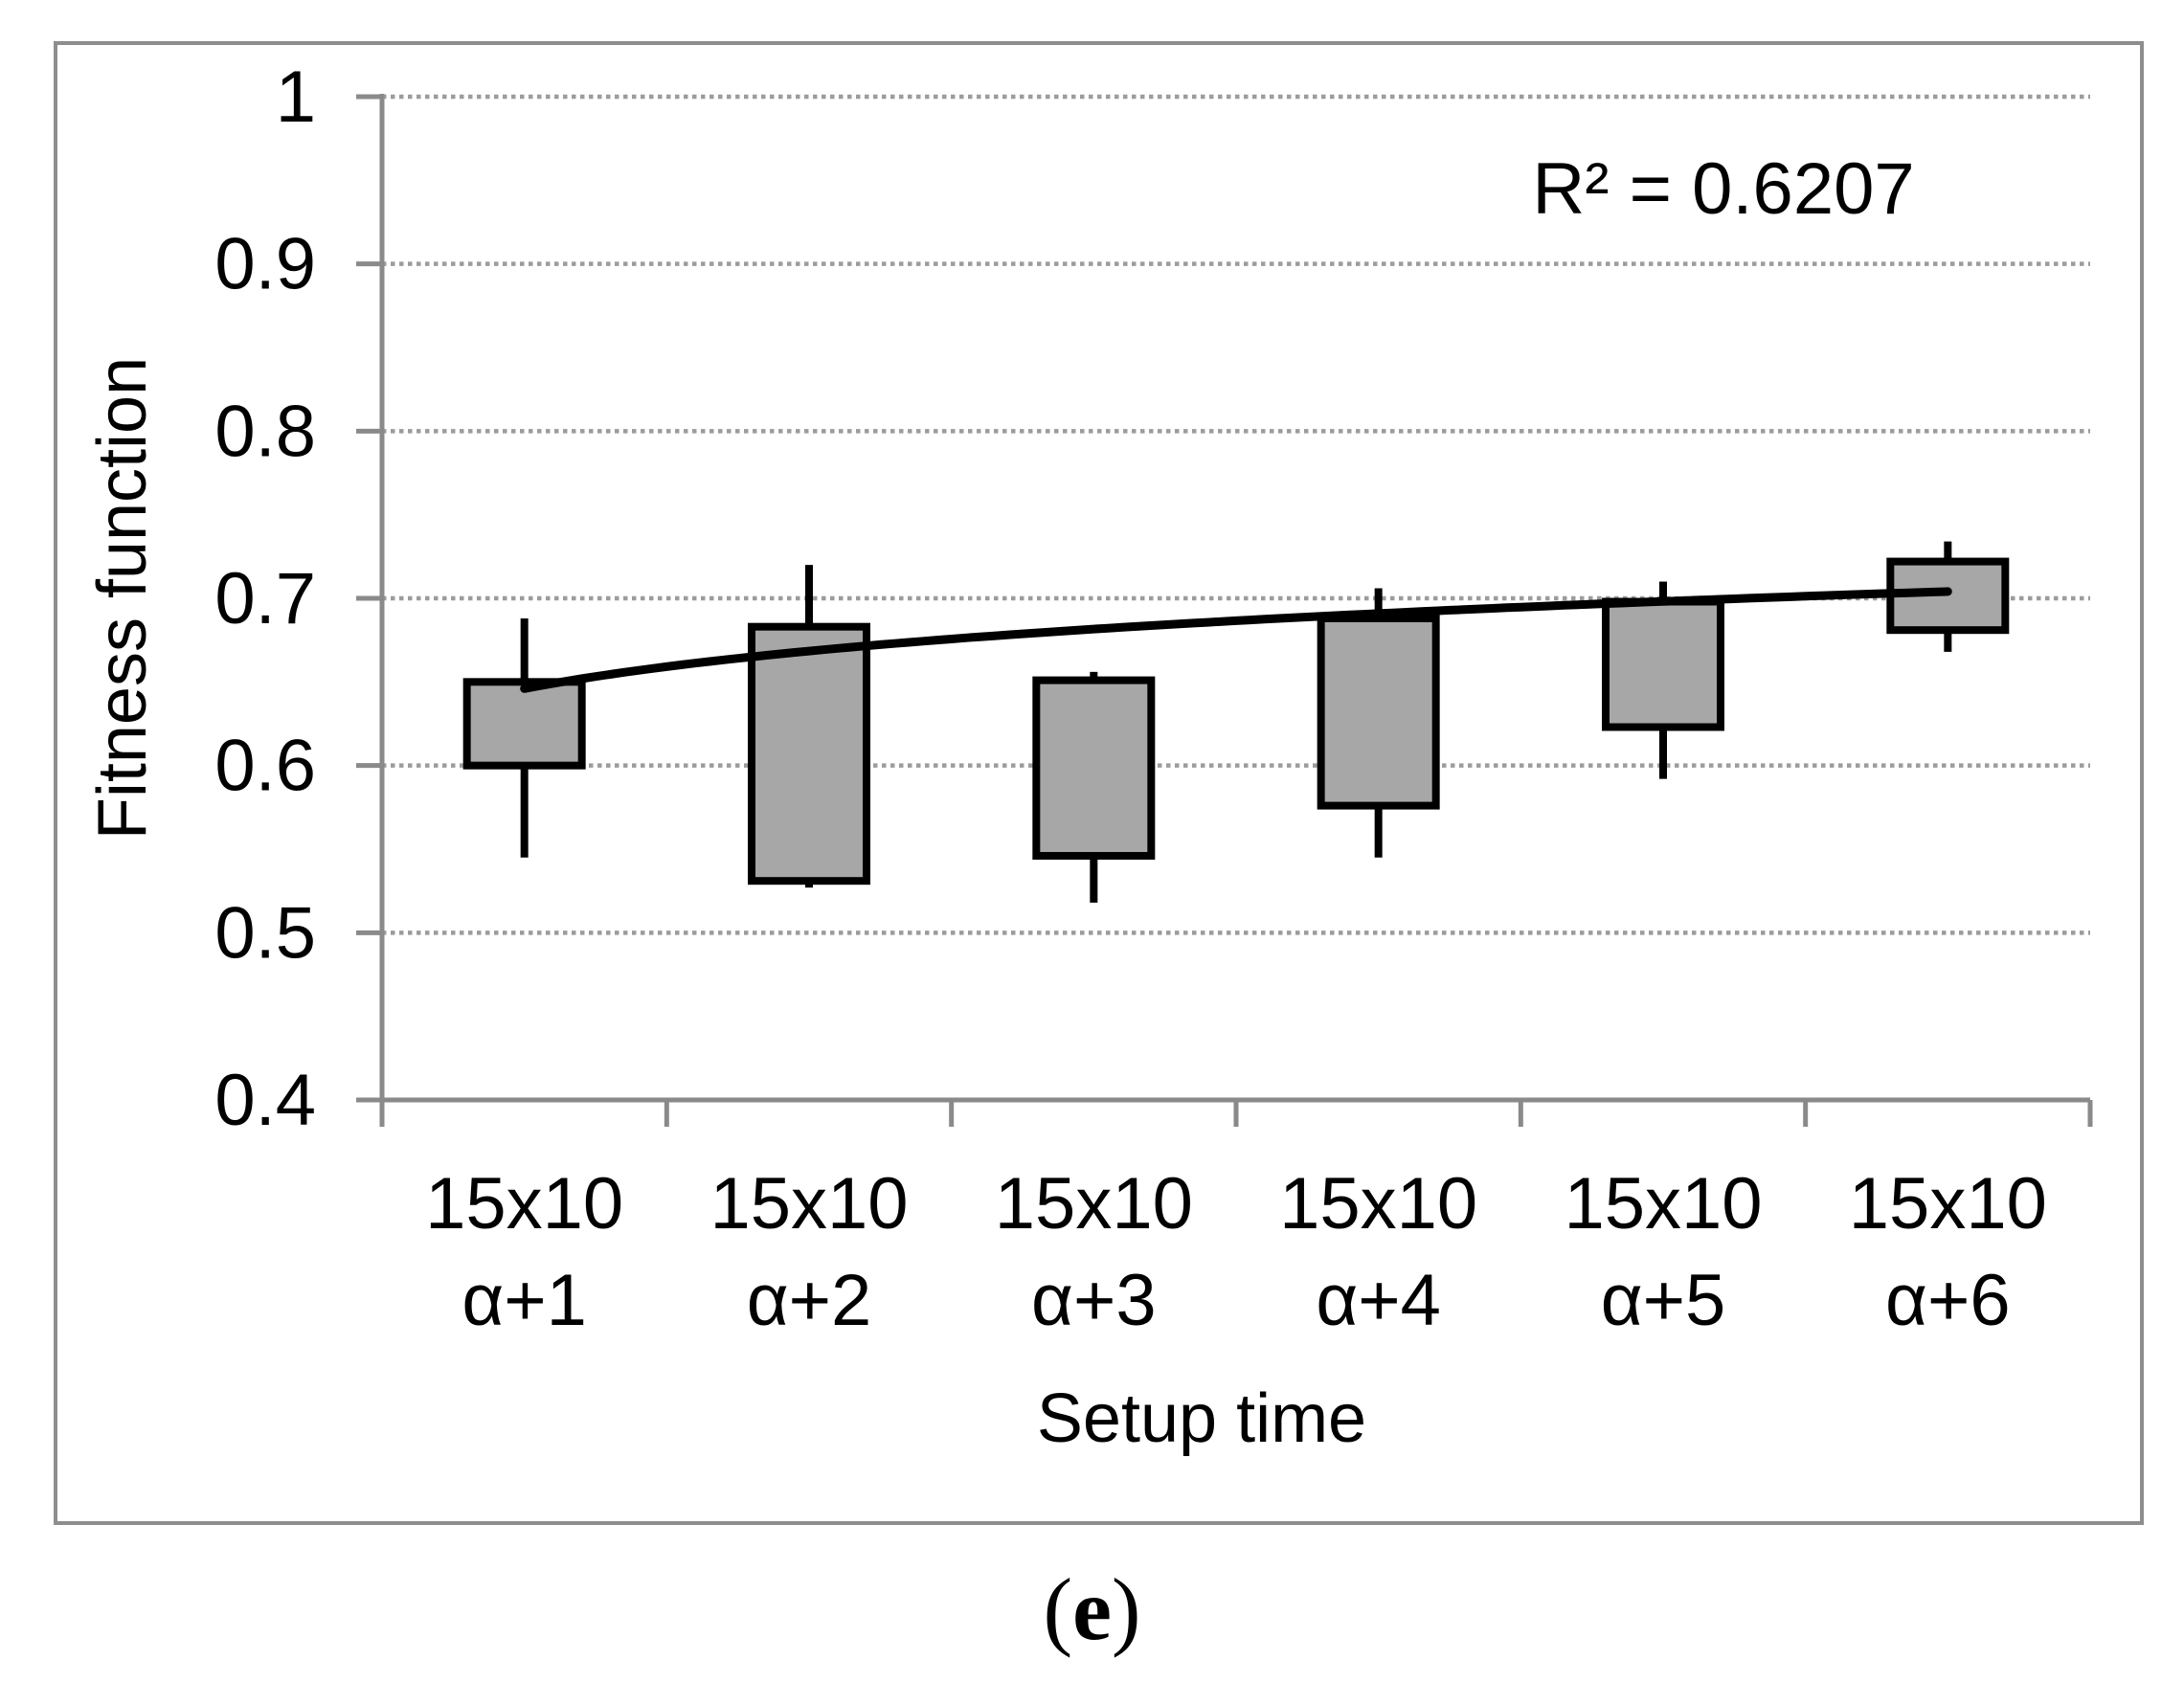  What do you see at coordinates (1948, 1300) in the screenshot?
I see `category-label-line2: α+6` at bounding box center [1948, 1300].